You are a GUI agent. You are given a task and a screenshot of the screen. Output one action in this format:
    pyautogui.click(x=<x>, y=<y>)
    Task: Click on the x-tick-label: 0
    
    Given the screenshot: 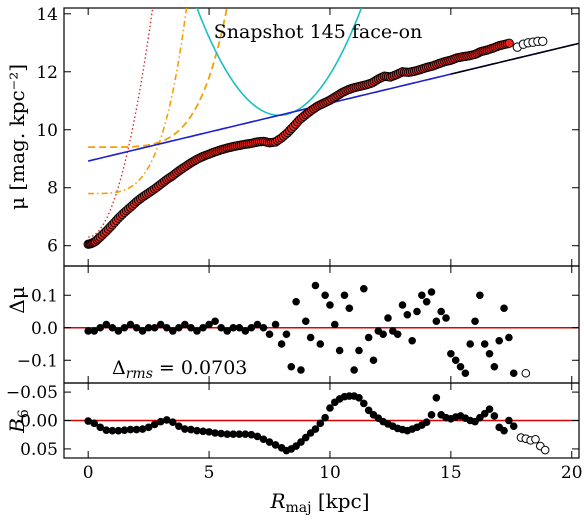 What is the action you would take?
    pyautogui.click(x=88, y=473)
    